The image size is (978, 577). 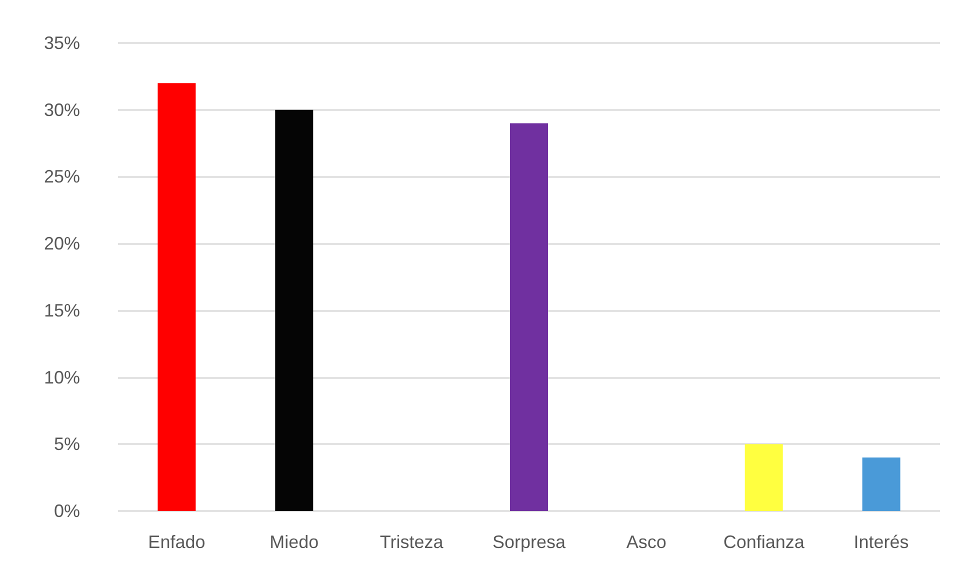 I want to click on y-tick-label: 30%, so click(x=62, y=110).